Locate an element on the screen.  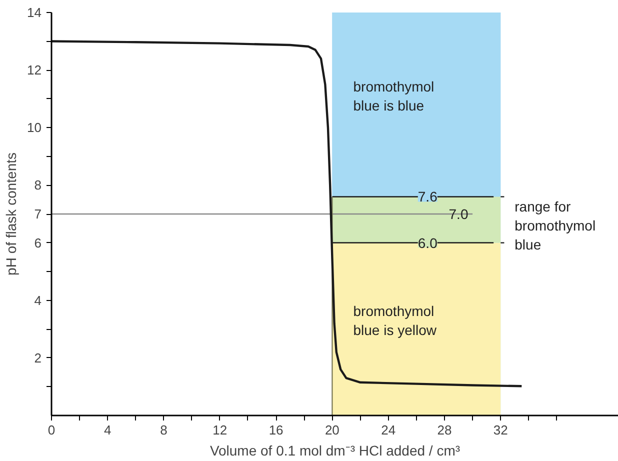
band-label: range for bromothymol blue is located at coordinates (555, 225).